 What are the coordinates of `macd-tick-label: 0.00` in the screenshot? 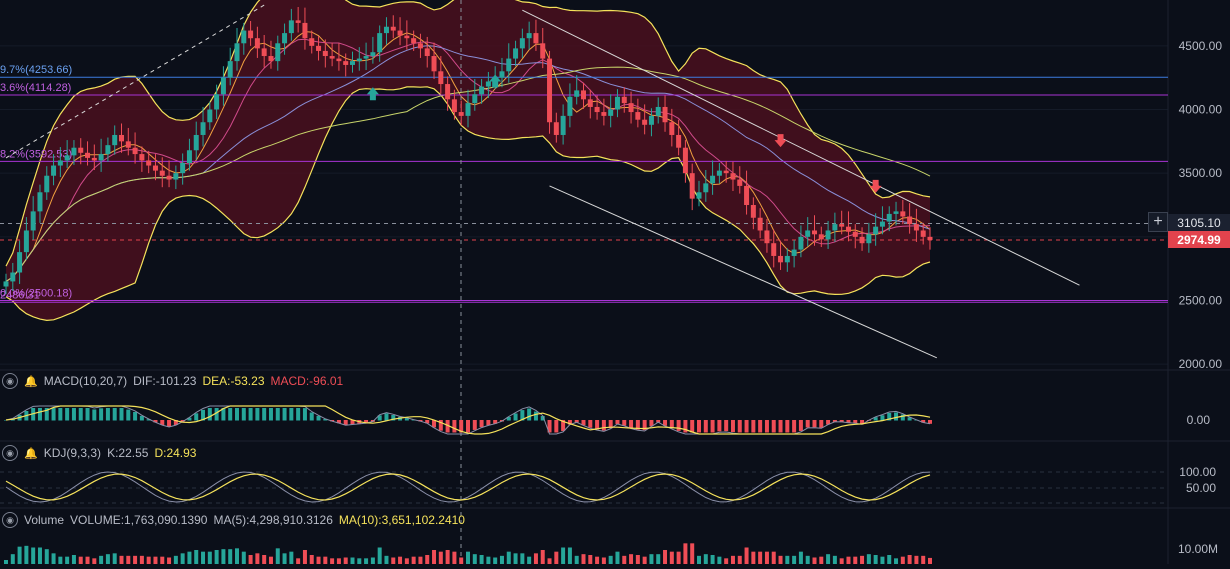 It's located at (1199, 420).